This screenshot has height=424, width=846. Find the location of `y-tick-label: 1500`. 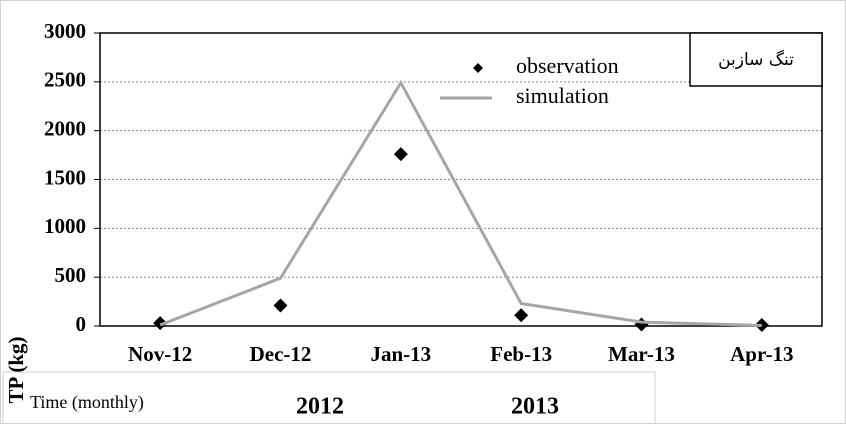

y-tick-label: 1500 is located at coordinates (65, 177).